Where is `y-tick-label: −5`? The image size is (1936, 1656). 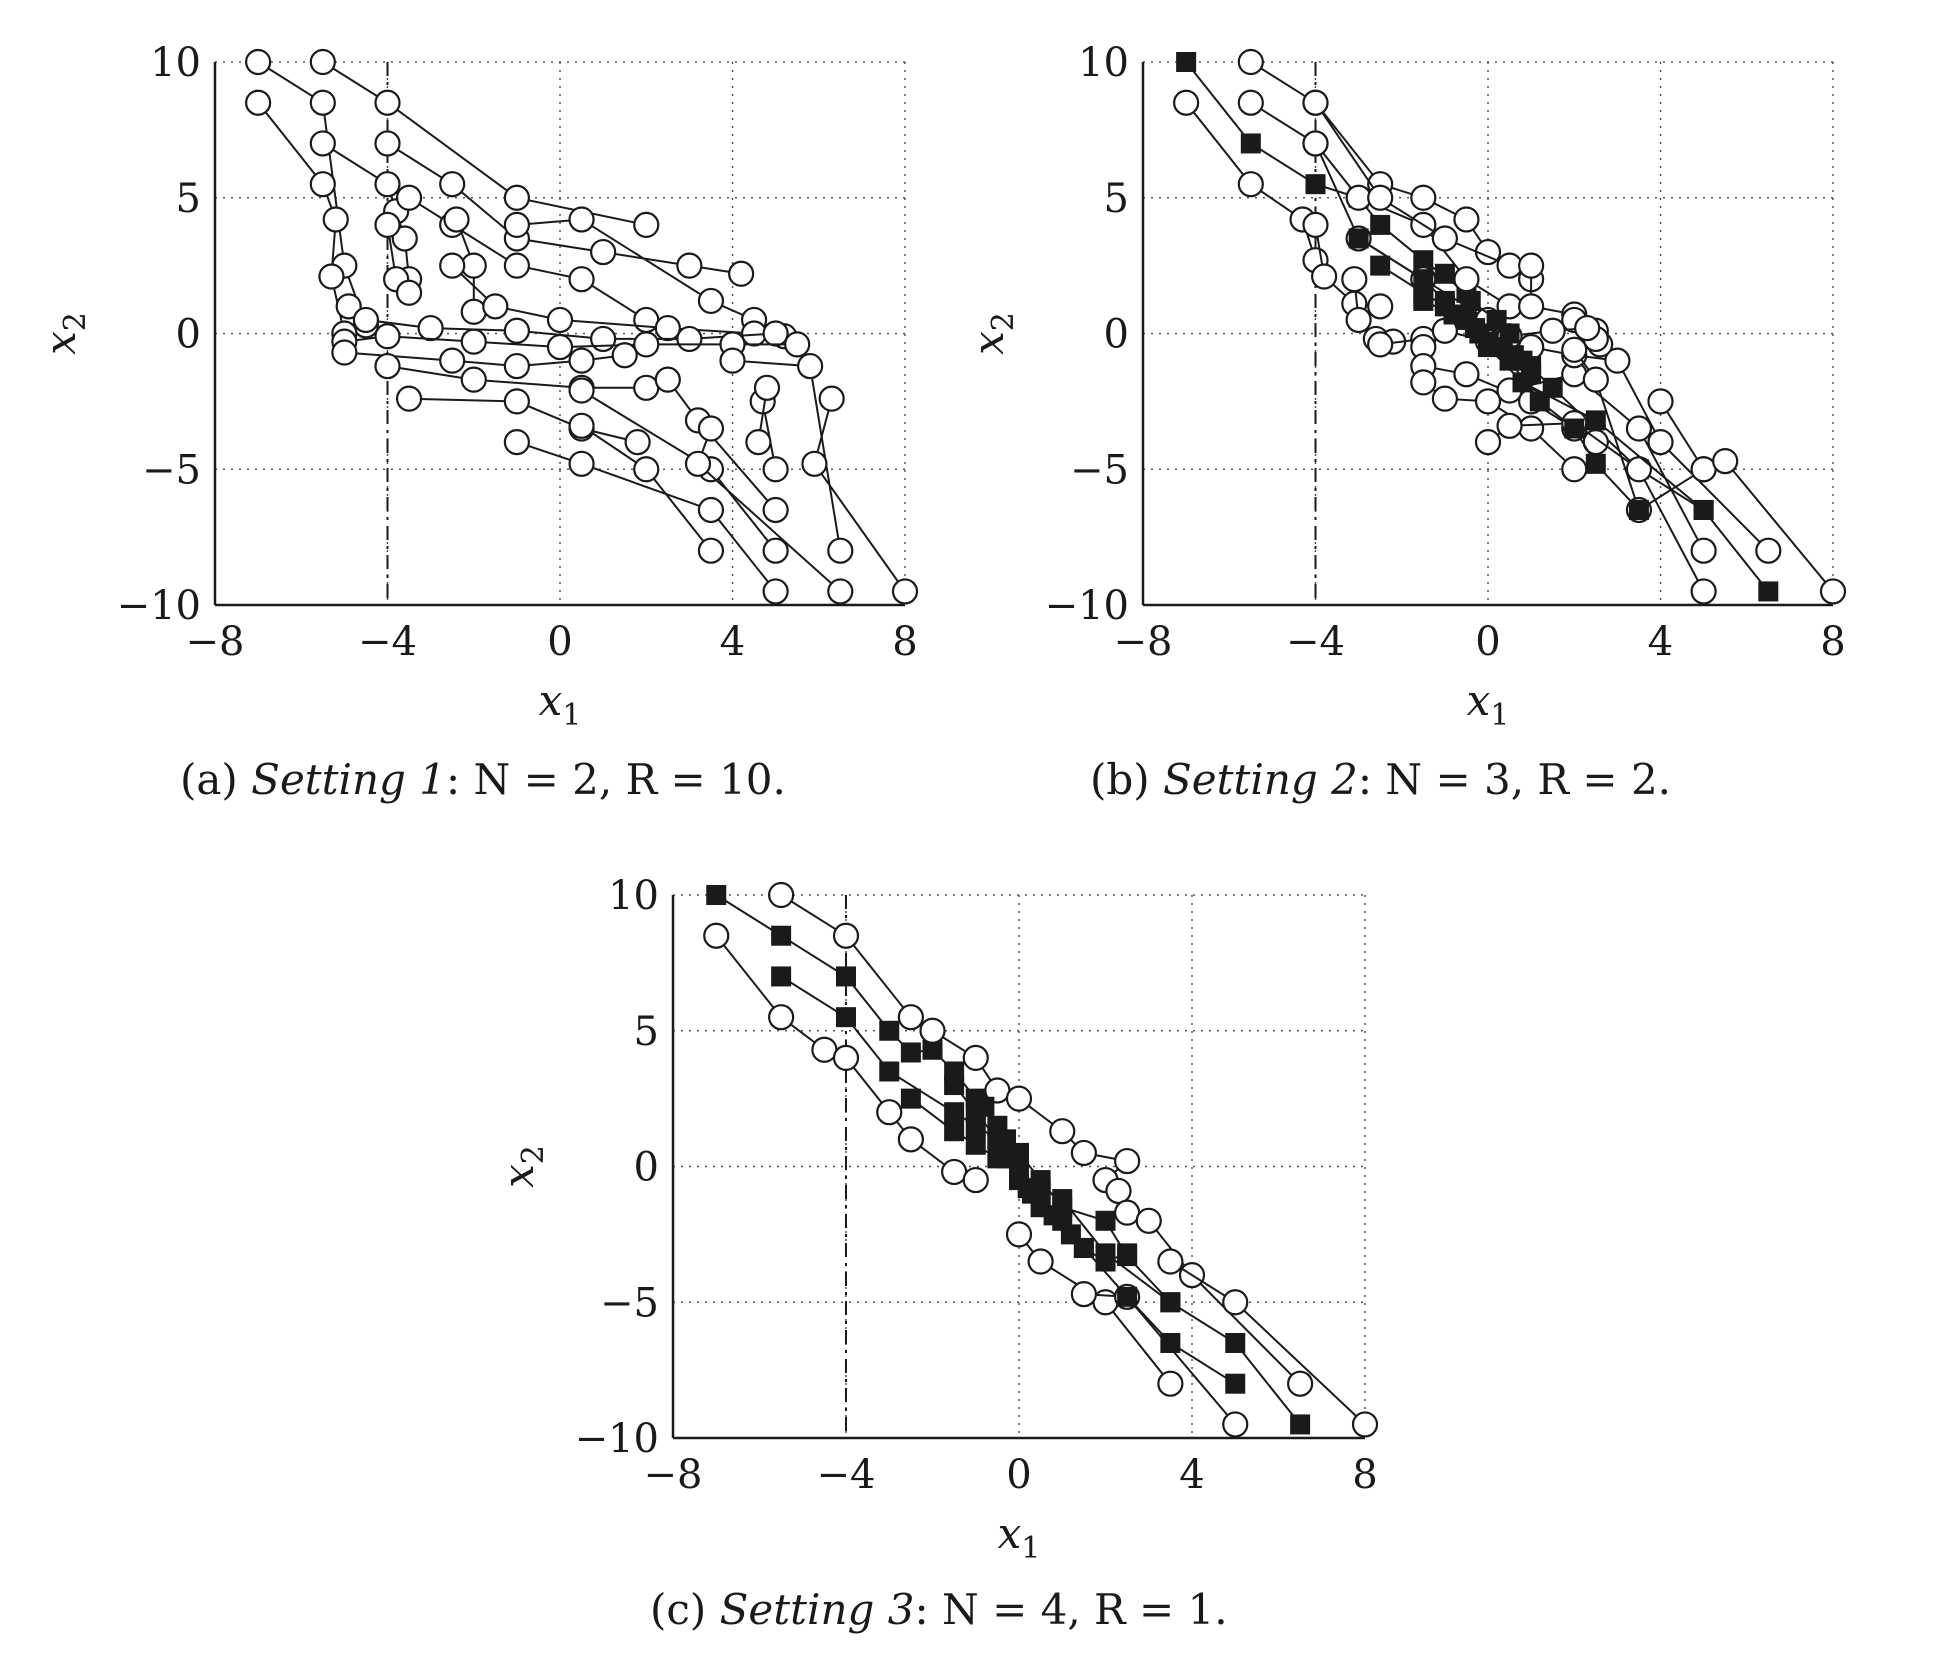 y-tick-label: −5 is located at coordinates (171, 470).